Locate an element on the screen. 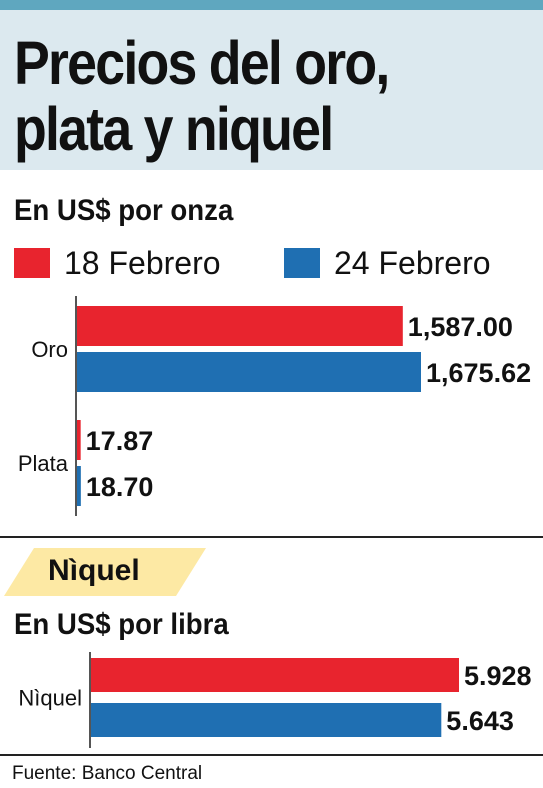 Image resolution: width=543 pixels, height=788 pixels. legend-label-18-febrero: 18 Febrero is located at coordinates (142, 263).